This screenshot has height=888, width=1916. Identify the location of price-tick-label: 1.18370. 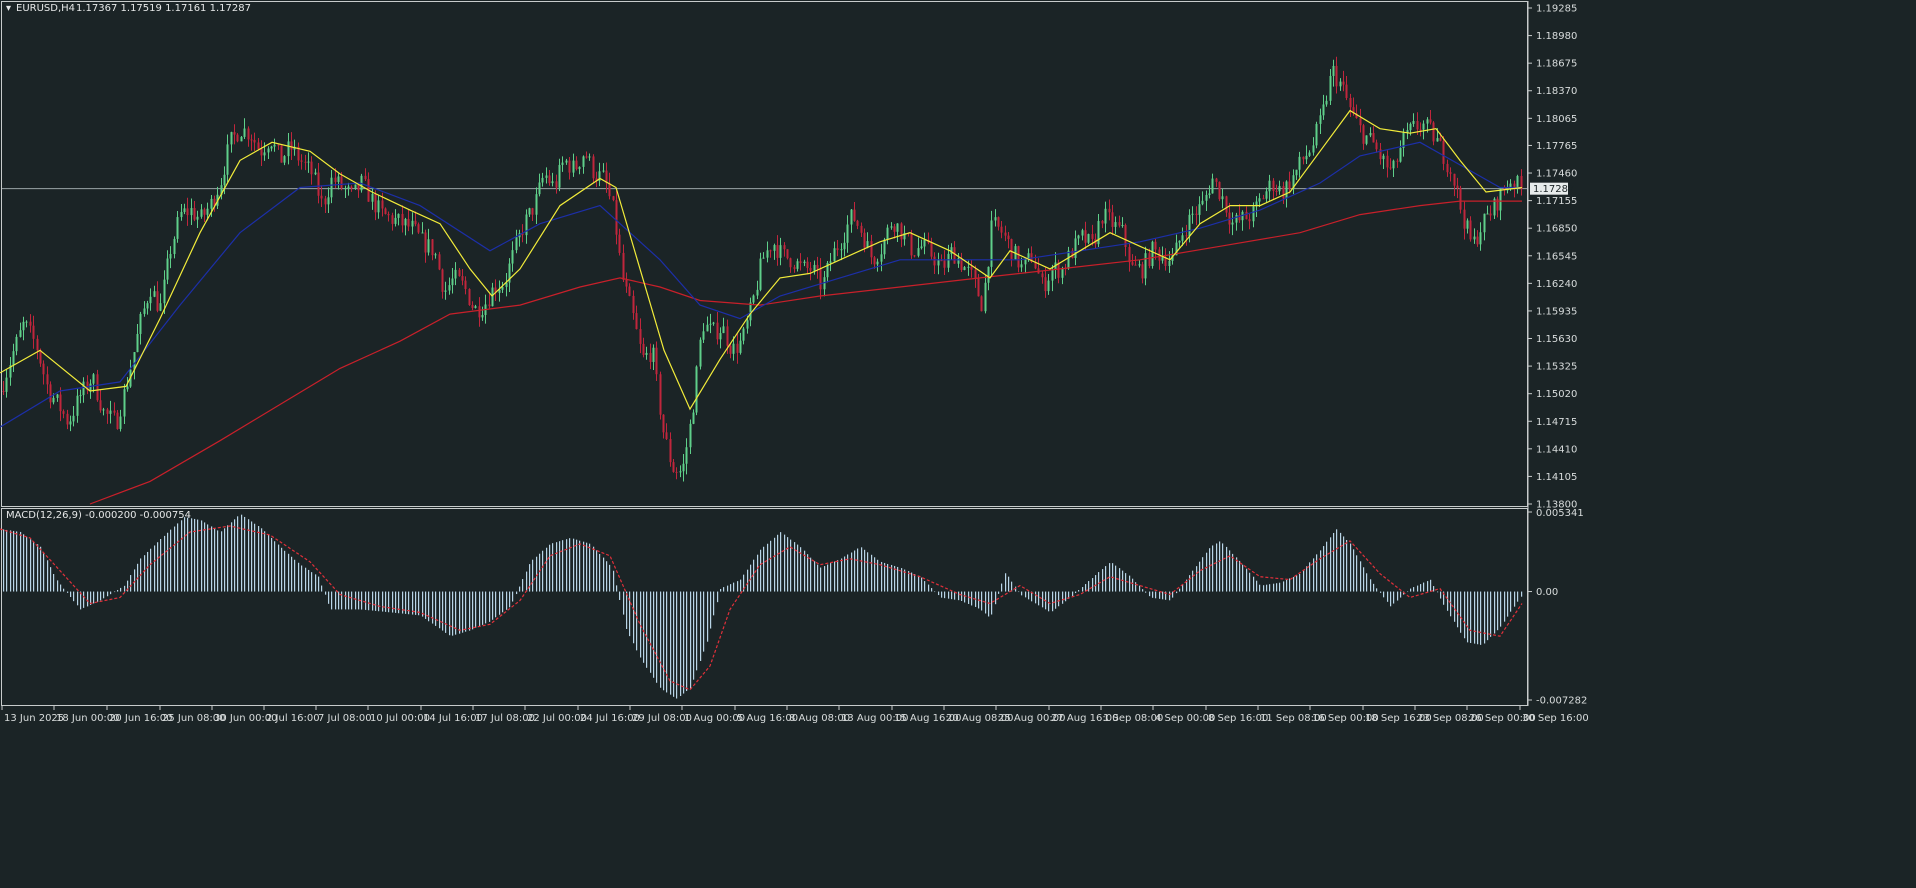
(1556, 91).